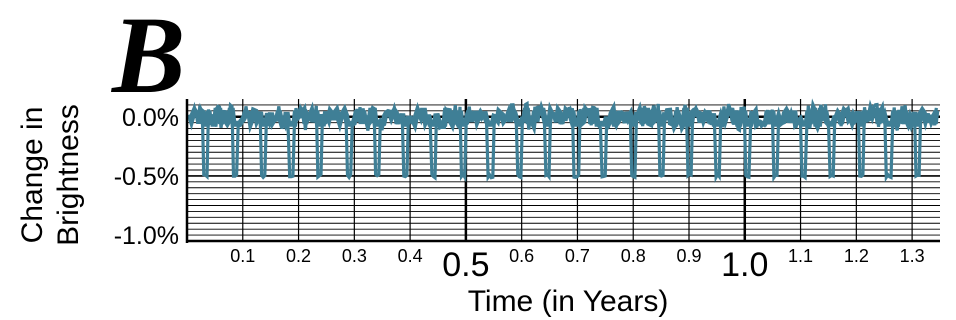 The image size is (956, 320). Describe the element at coordinates (568, 301) in the screenshot. I see `x-axis-title: Time (in Years)` at that location.